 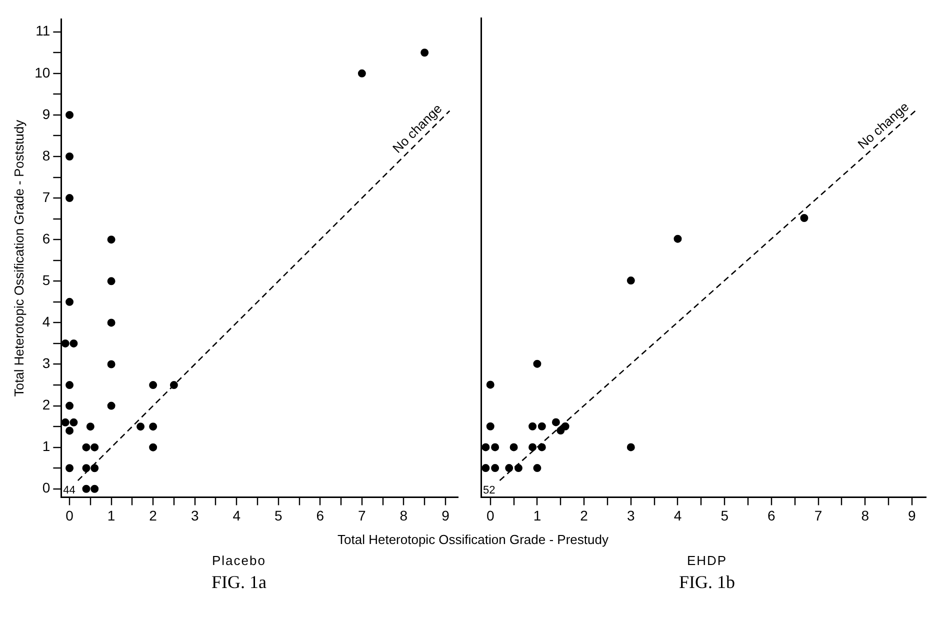 What do you see at coordinates (46, 280) in the screenshot?
I see `y-tick-label: 5` at bounding box center [46, 280].